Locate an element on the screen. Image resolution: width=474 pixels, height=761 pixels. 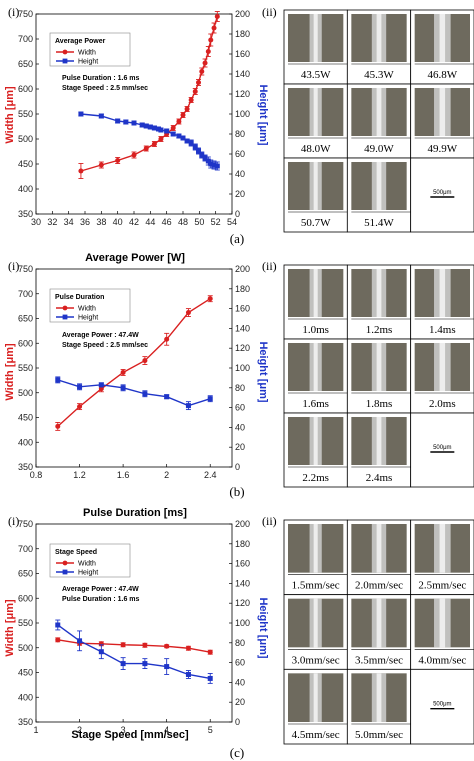
y2-tick-label: 180 is located at coordinates (242, 289).